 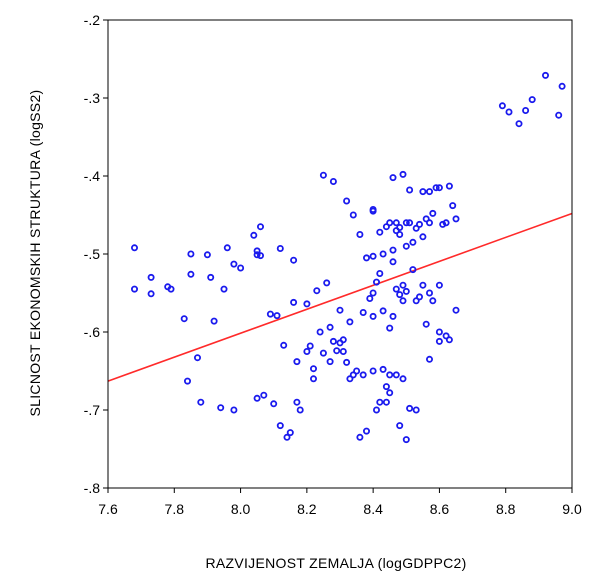 I want to click on x-tick-label: 8.4, so click(x=373, y=509).